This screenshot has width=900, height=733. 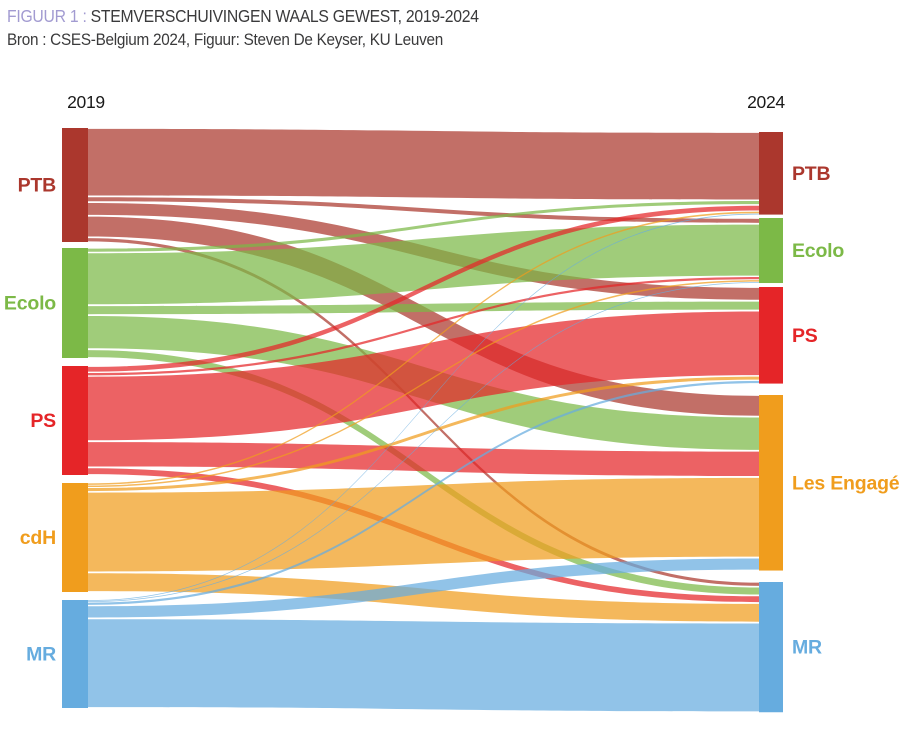 What do you see at coordinates (766, 102) in the screenshot?
I see `column-header-2024: 2024` at bounding box center [766, 102].